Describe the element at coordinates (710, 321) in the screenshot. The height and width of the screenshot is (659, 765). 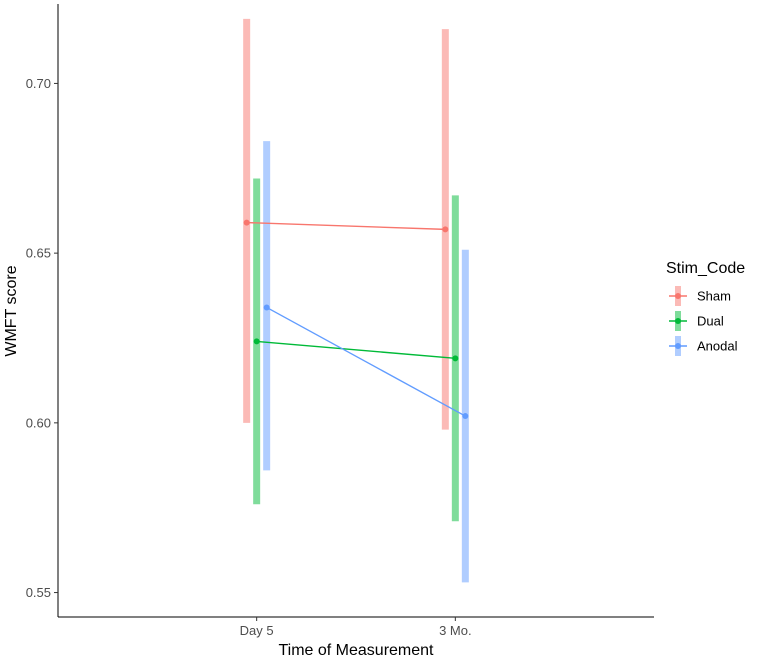
I see `legend-label-dual: Dual` at that location.